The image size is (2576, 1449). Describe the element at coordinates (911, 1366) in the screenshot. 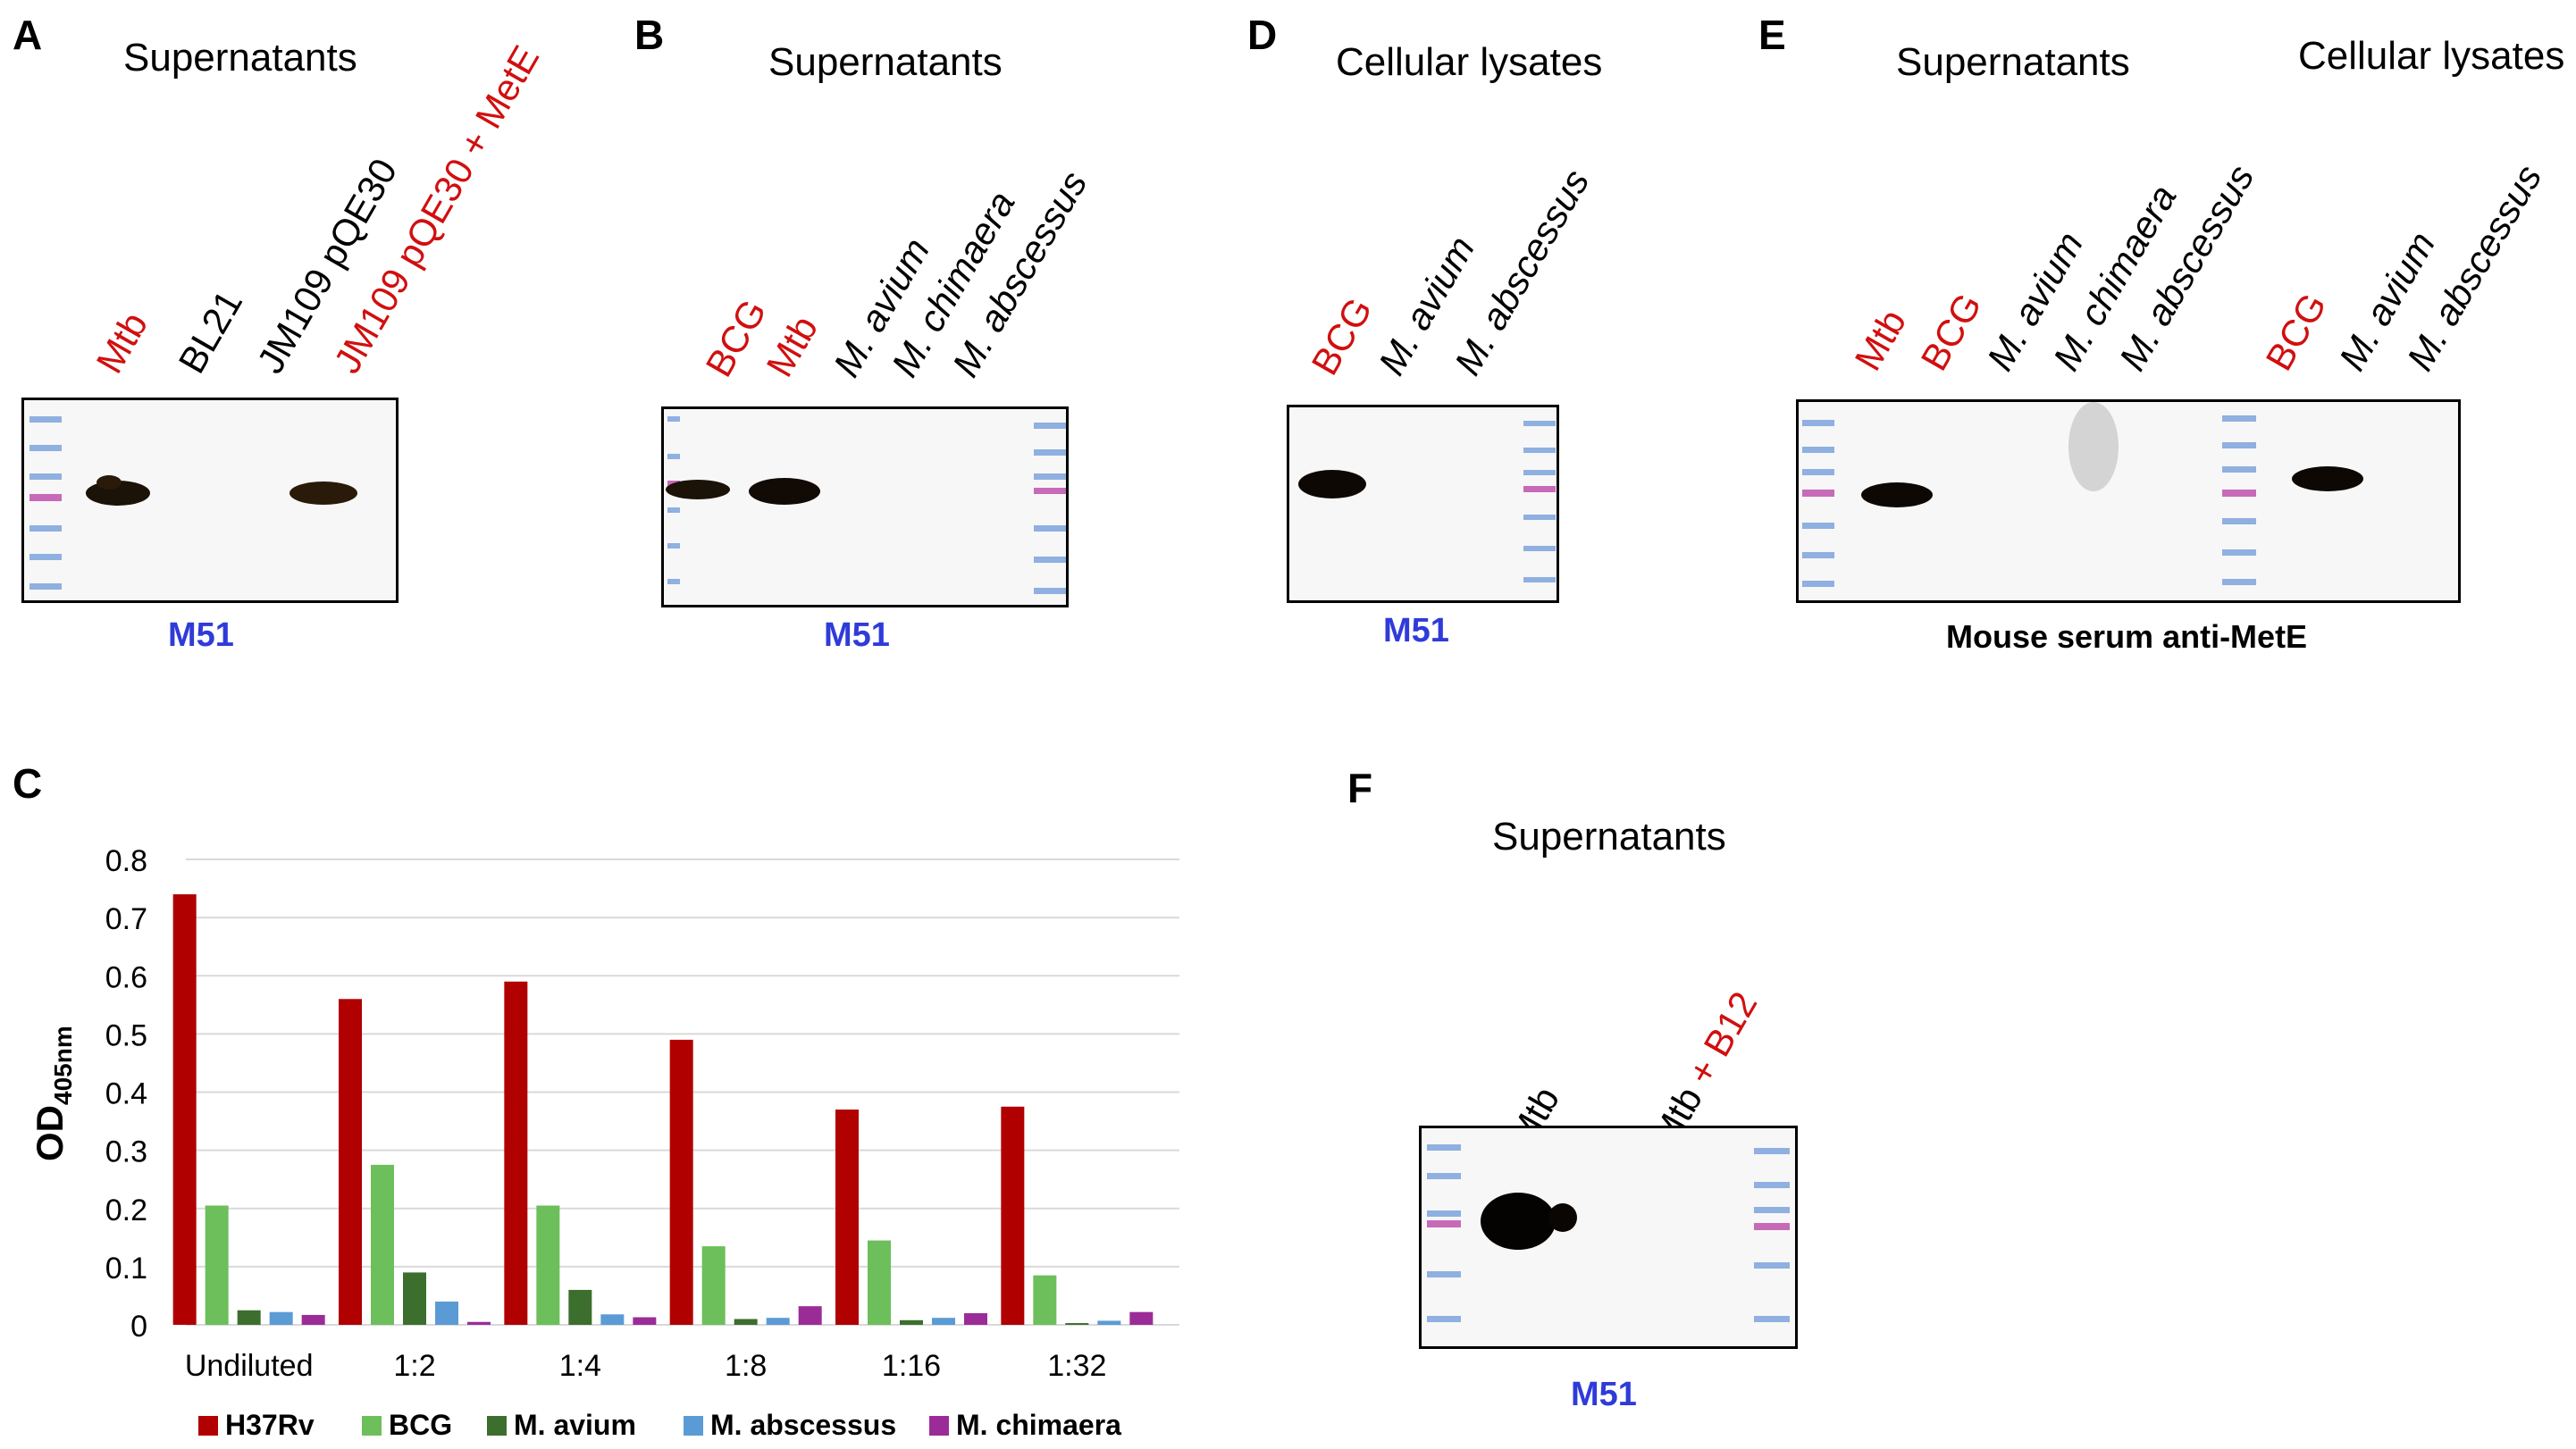

I see `x-tick-label: 1:16` at that location.